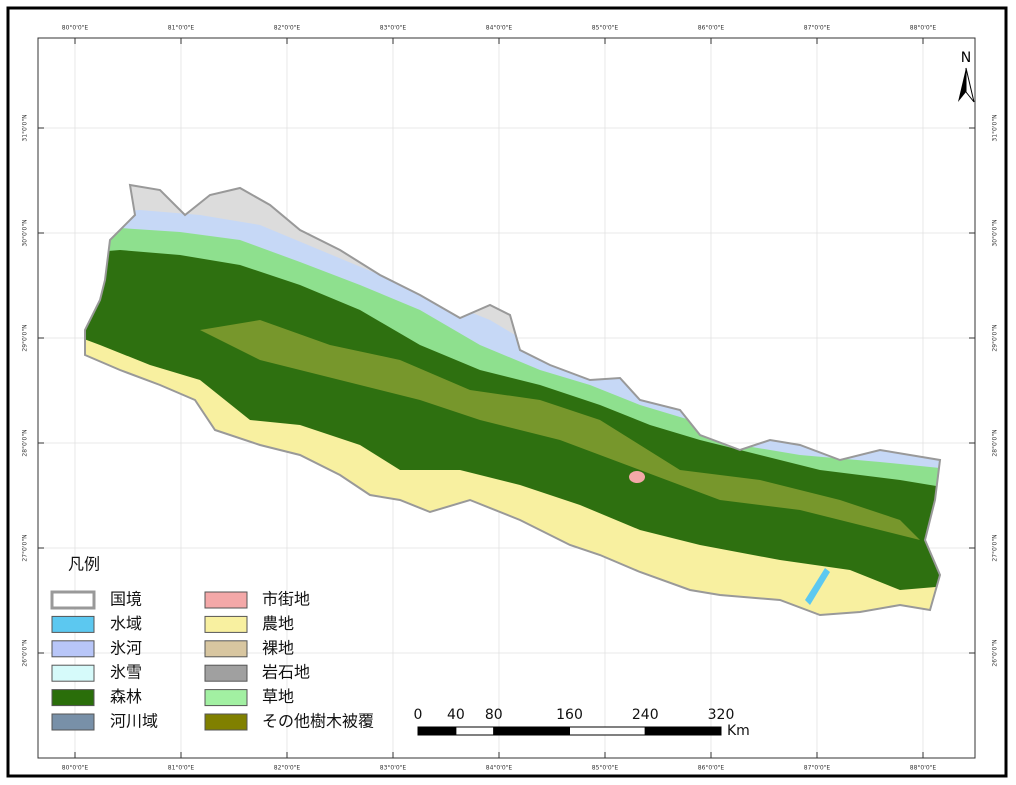 The width and height of the screenshot is (1016, 785). What do you see at coordinates (278, 623) in the screenshot?
I see `legend-label: 農地` at bounding box center [278, 623].